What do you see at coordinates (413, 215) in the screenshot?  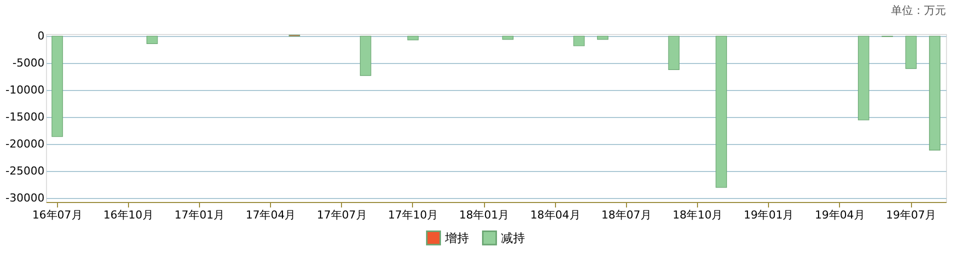 I see `x-tick-label: 17年10月` at bounding box center [413, 215].